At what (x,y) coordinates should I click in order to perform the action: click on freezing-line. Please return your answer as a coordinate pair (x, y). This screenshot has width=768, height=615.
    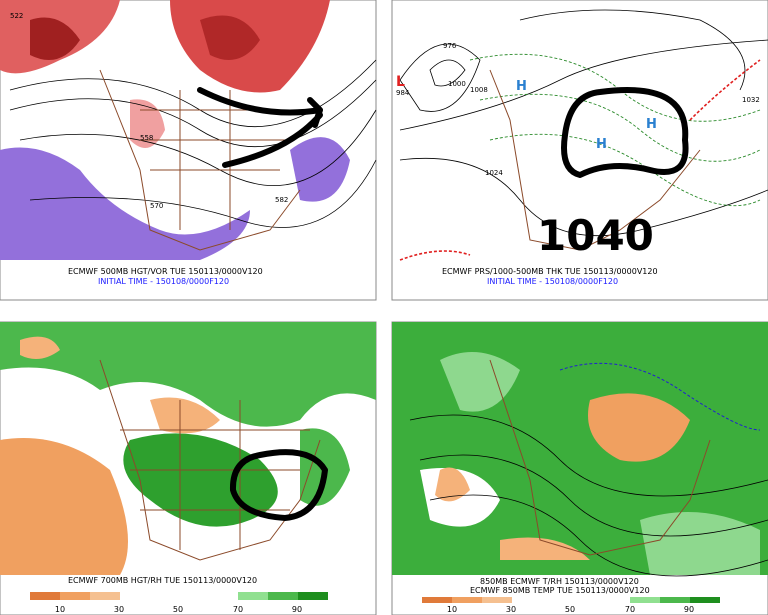
    Looking at the image, I should click on (660, 396).